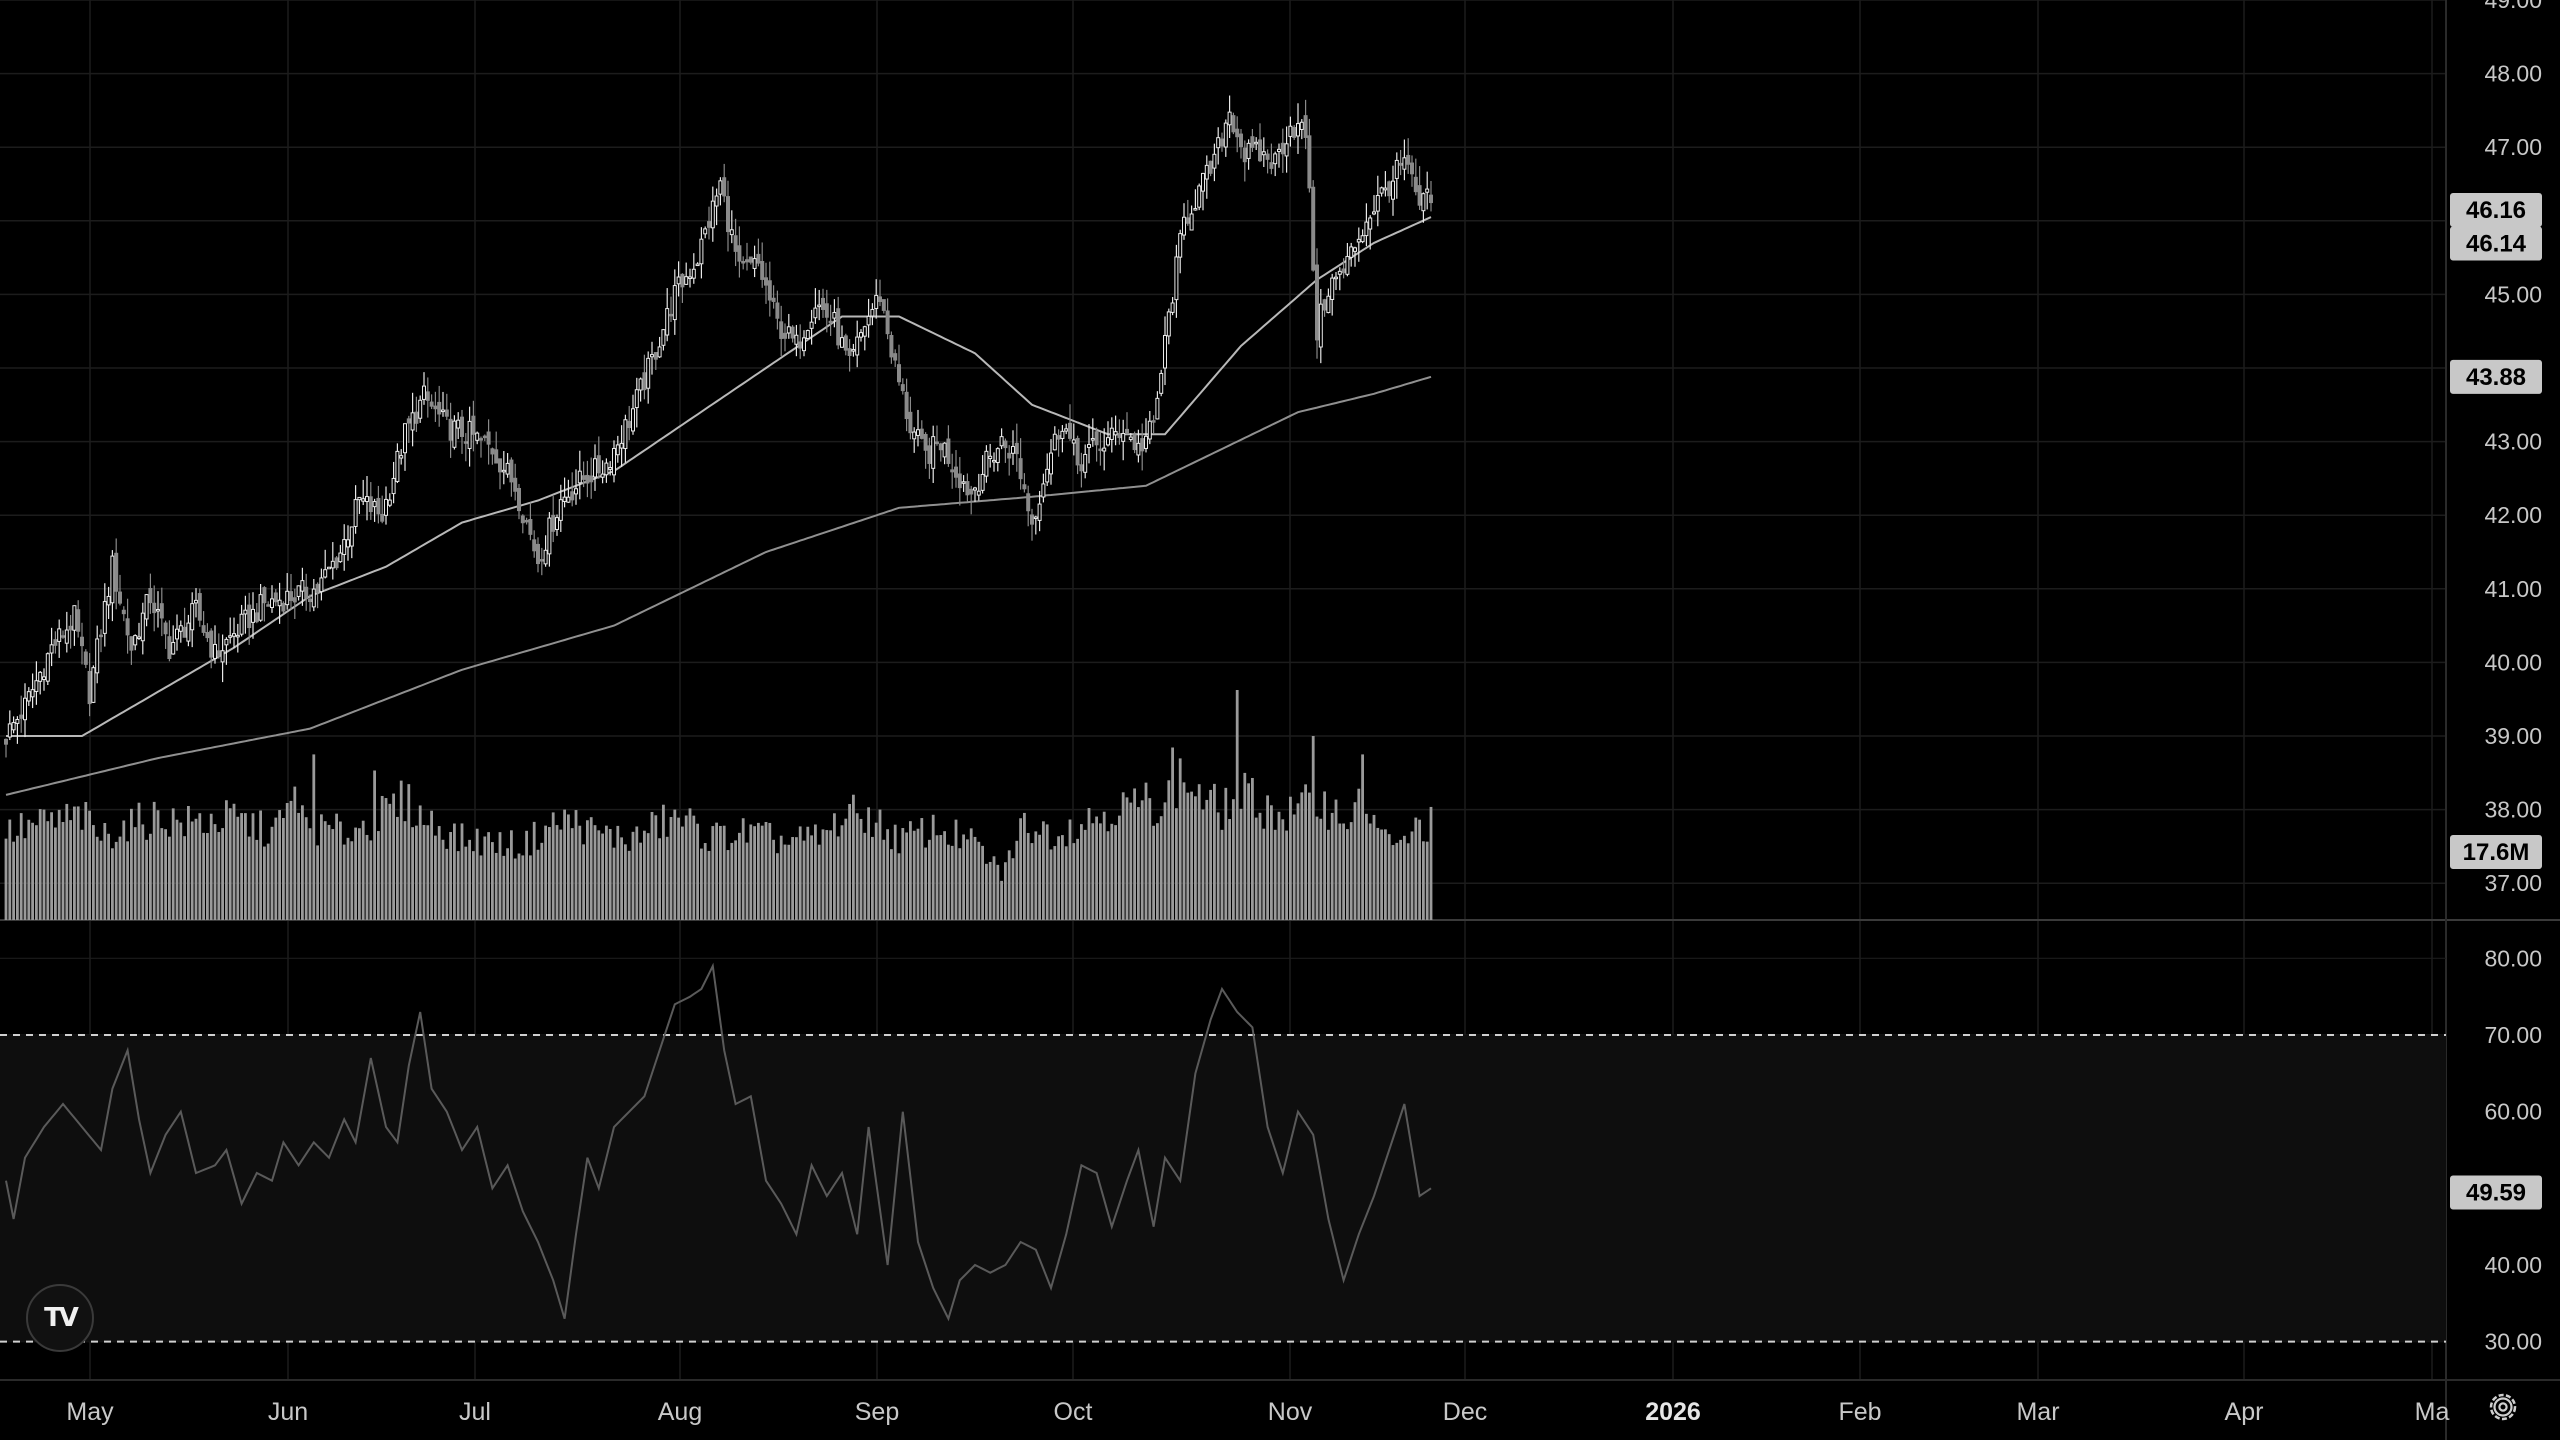 The width and height of the screenshot is (2560, 1440). I want to click on price-tick-label: 43.00, so click(2513, 442).